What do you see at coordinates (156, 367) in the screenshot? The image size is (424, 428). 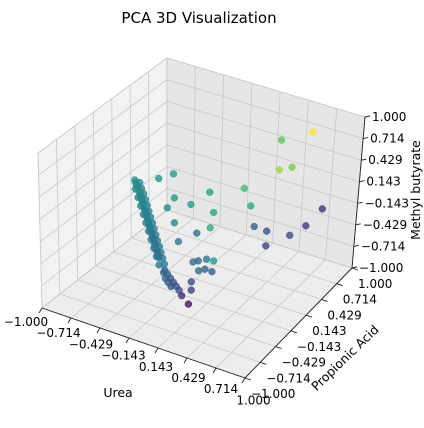 I see `x-tick-label: 0.143` at bounding box center [156, 367].